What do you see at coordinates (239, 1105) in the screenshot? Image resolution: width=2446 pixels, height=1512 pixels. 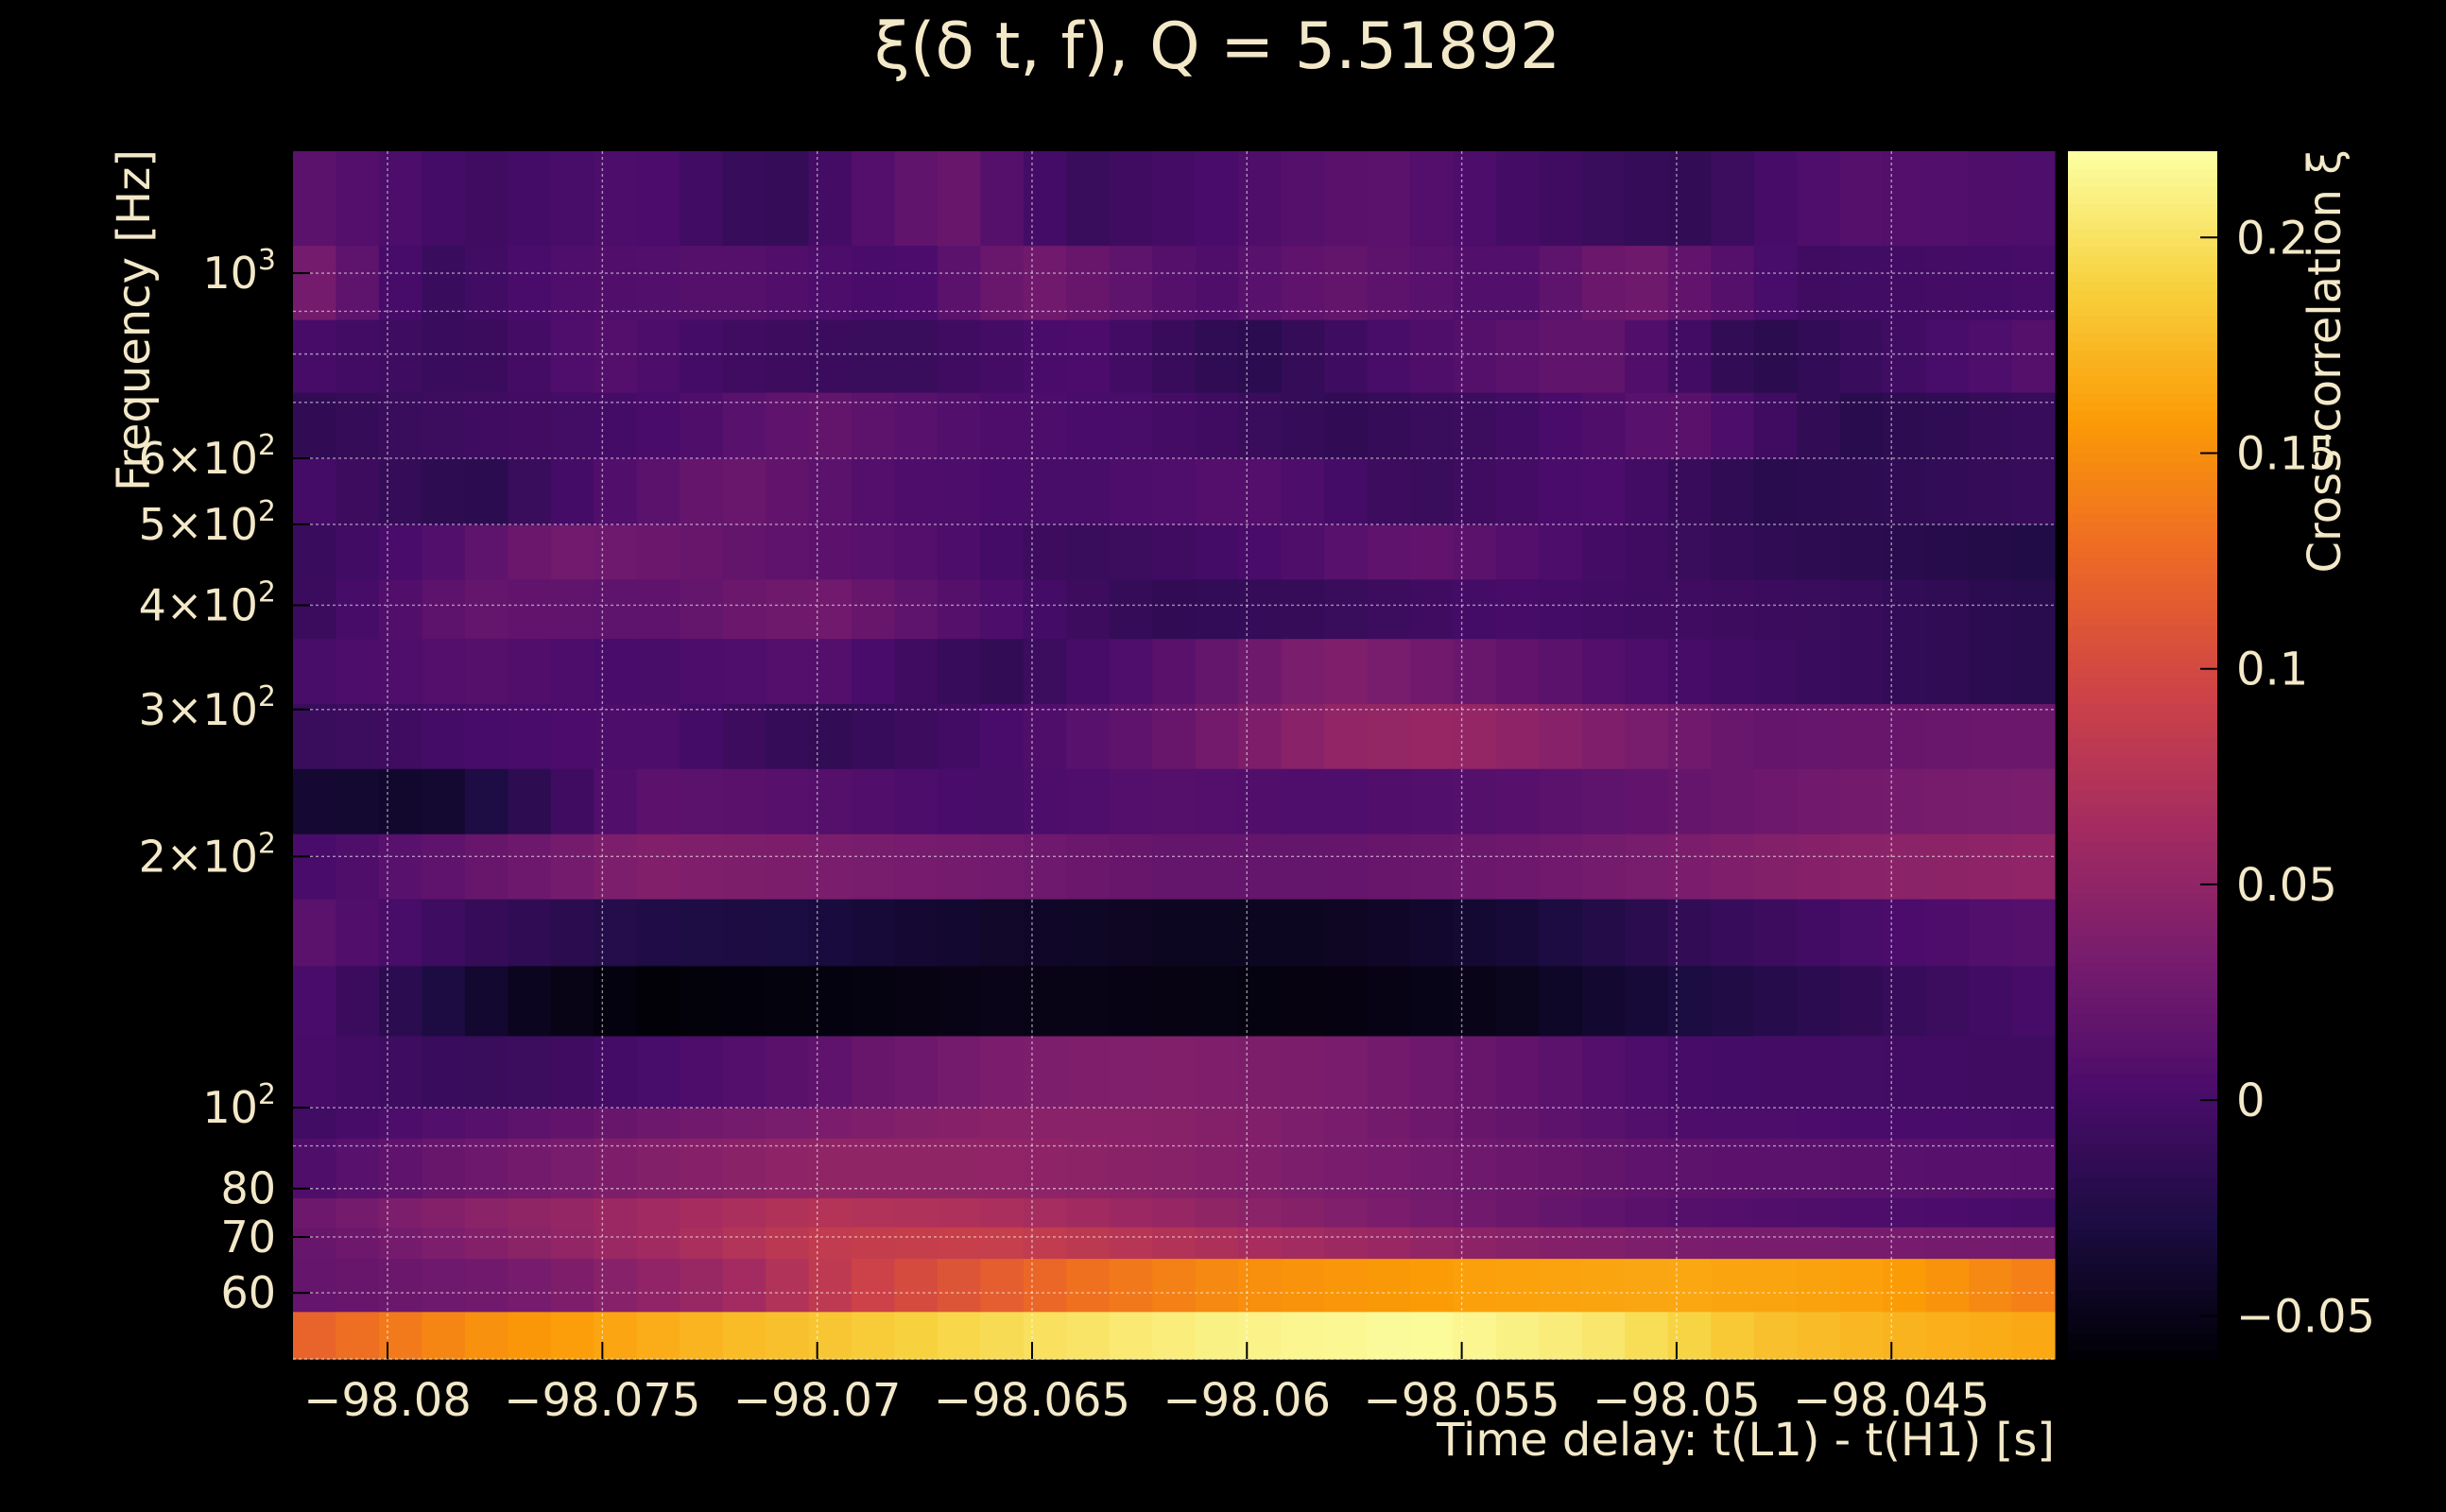 I see `y-tick-label: 102` at bounding box center [239, 1105].